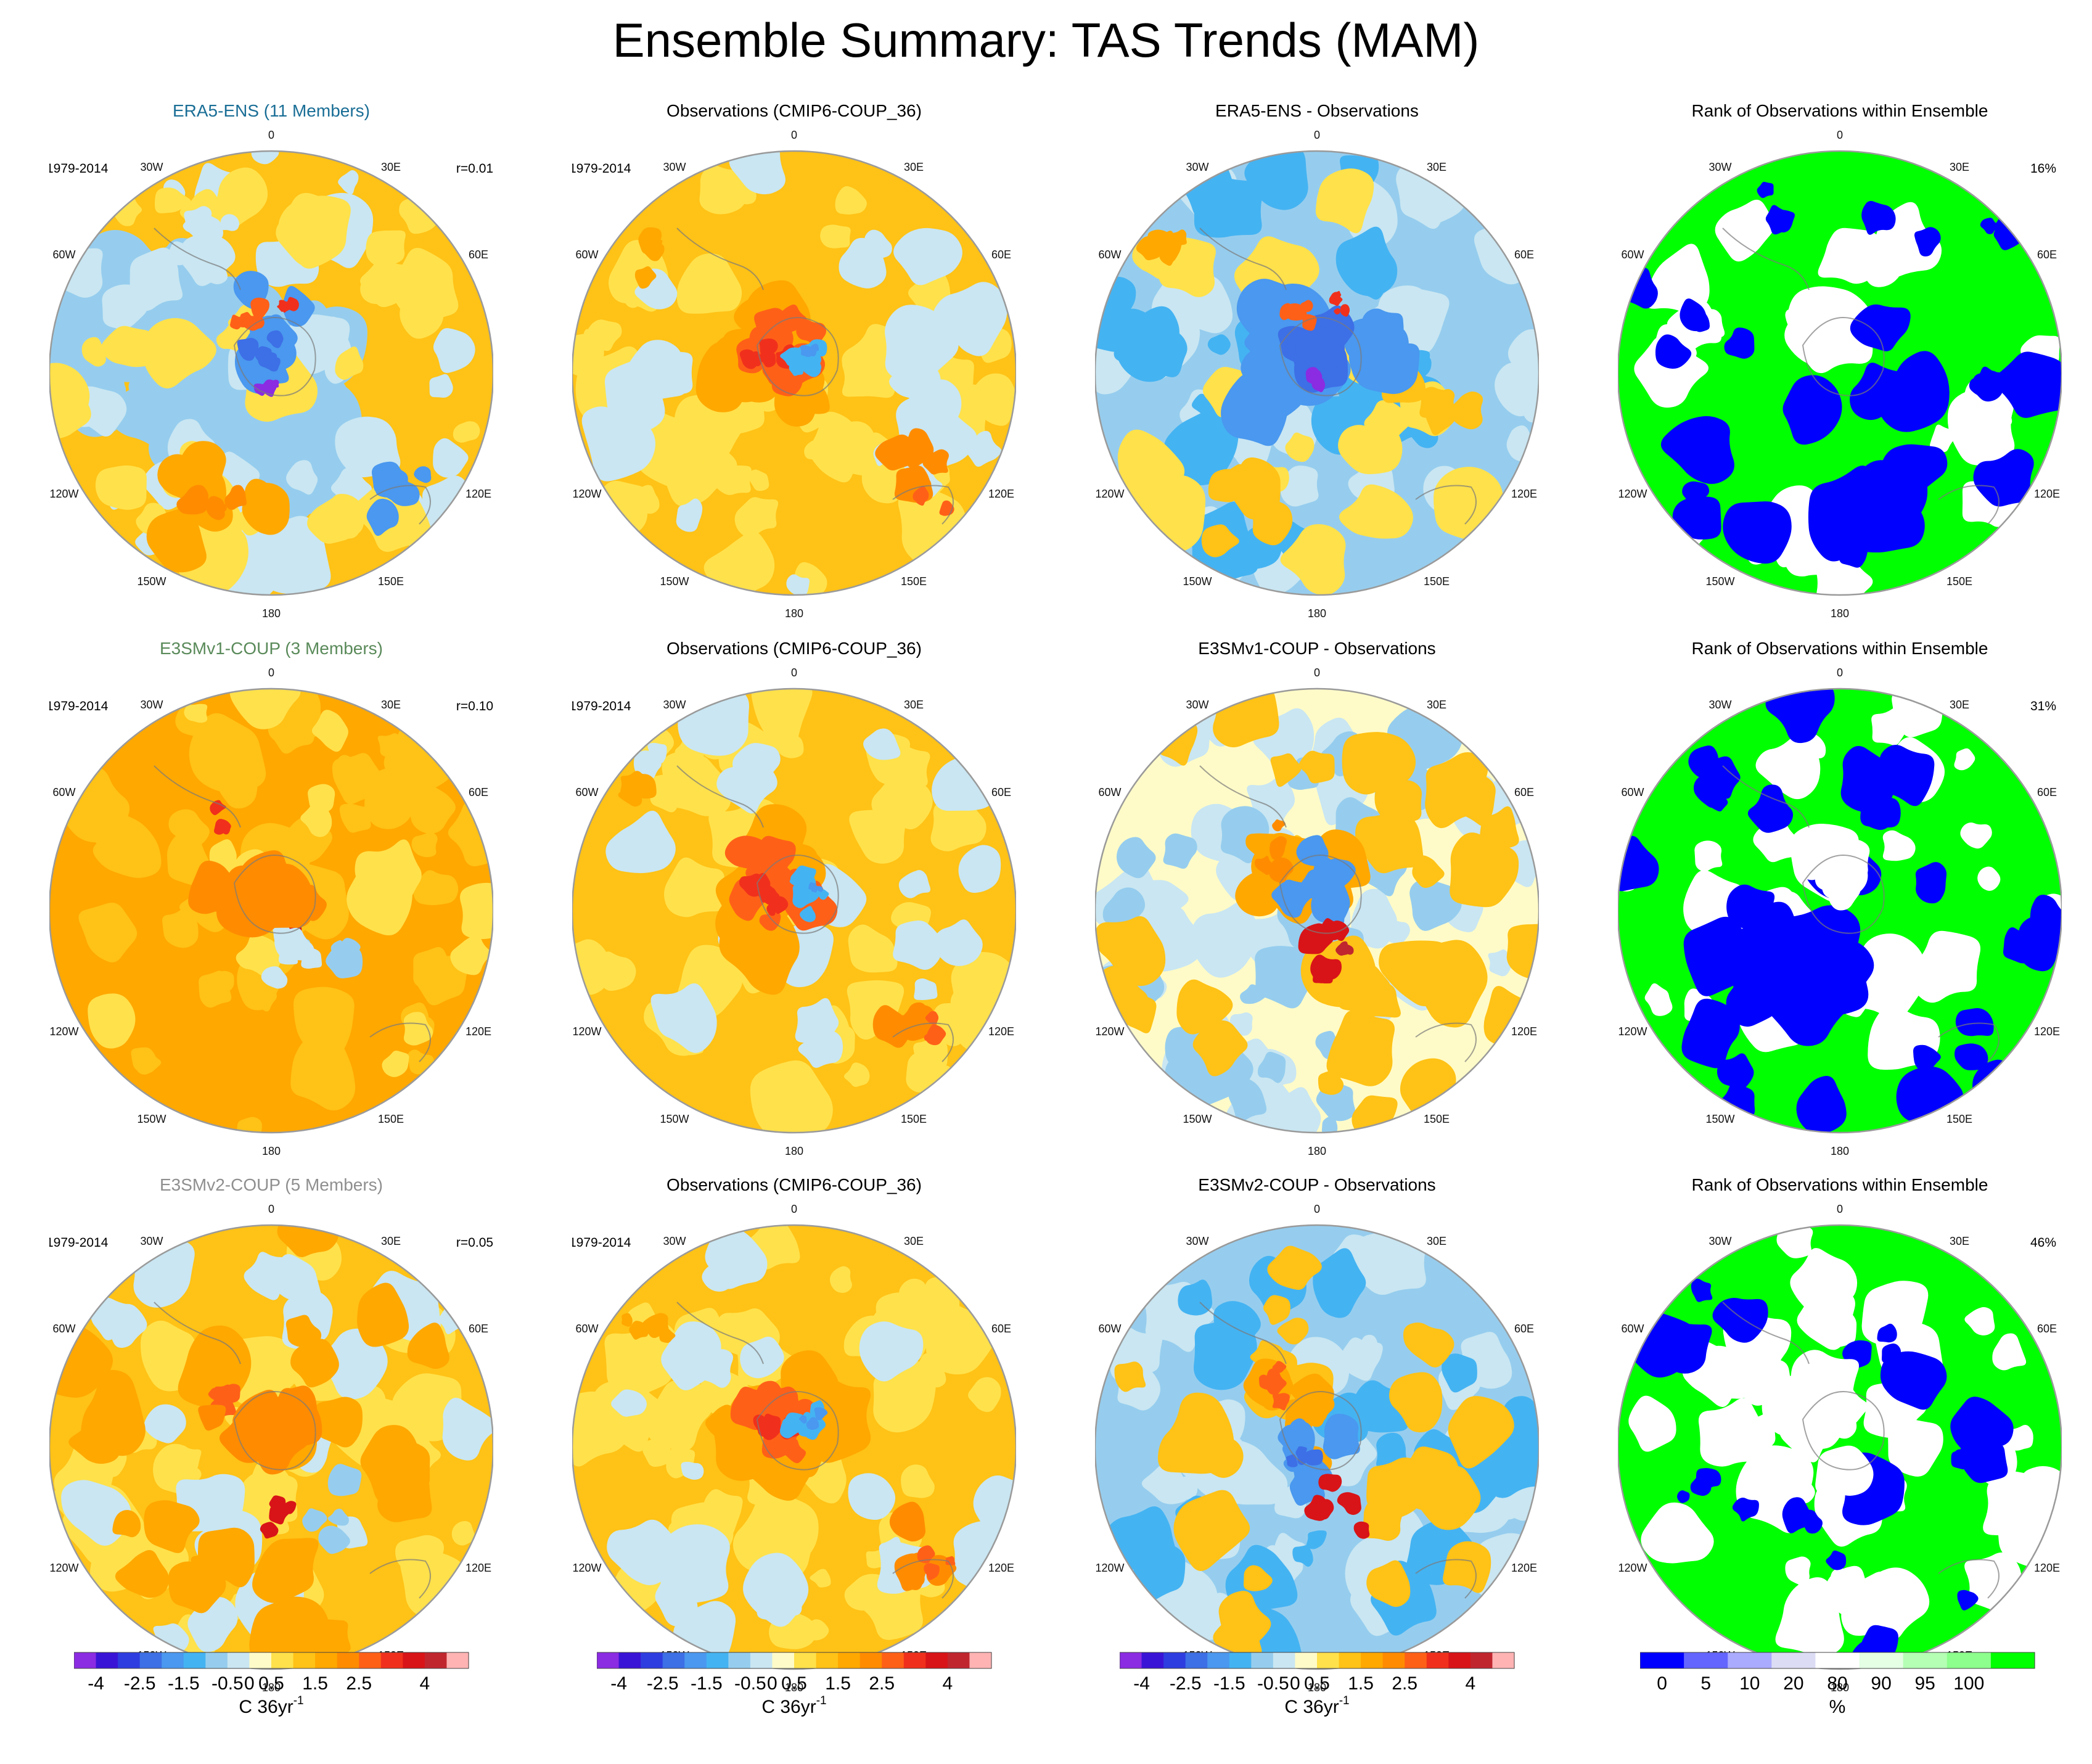 The height and width of the screenshot is (1764, 2092). I want to click on colorbar-tick-label: 100, so click(1968, 1683).